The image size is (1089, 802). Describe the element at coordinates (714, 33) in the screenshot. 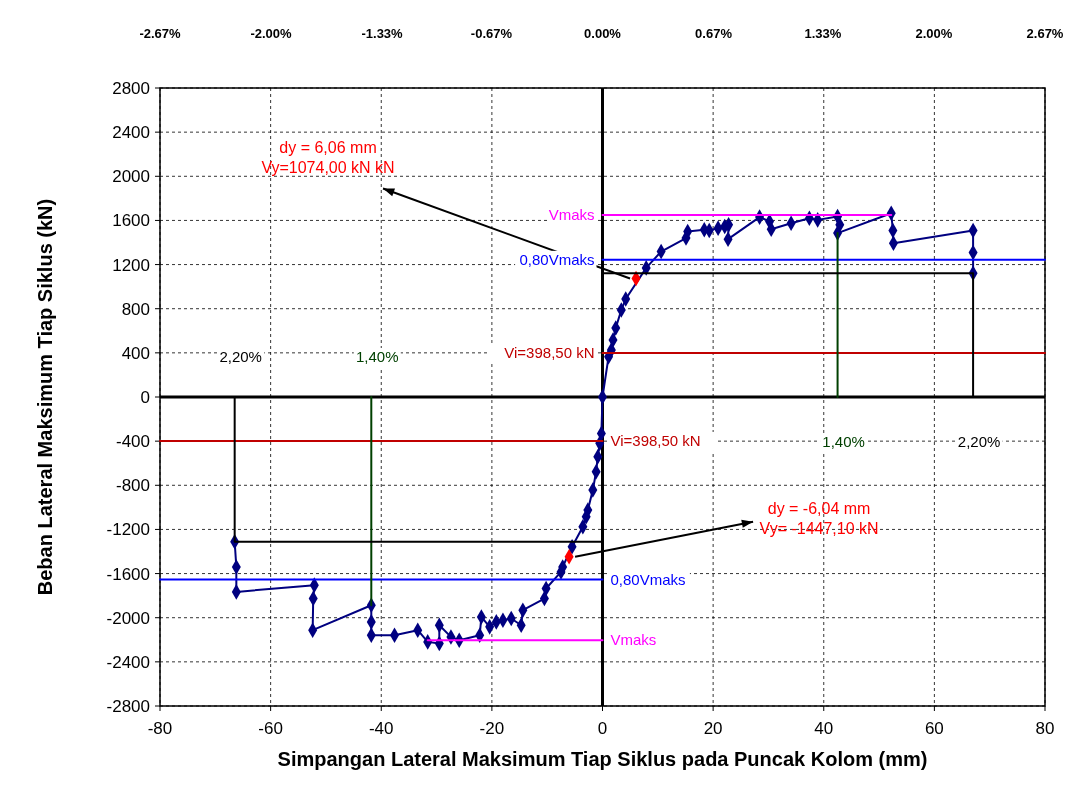

I see `x2-tick-label: 0.67%` at that location.